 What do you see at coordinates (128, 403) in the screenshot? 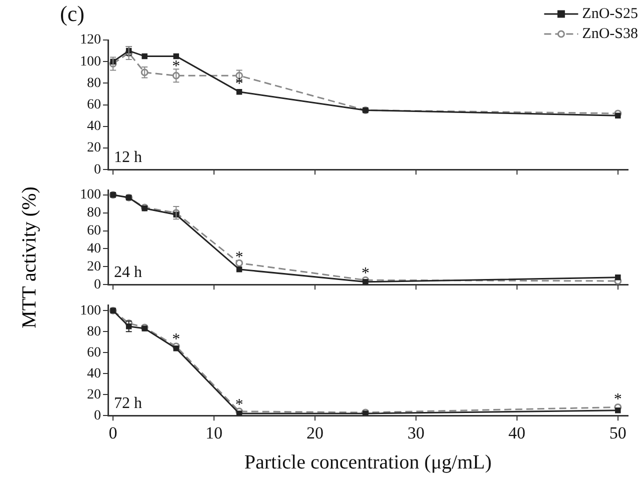
I see `annotation: 72 h` at bounding box center [128, 403].